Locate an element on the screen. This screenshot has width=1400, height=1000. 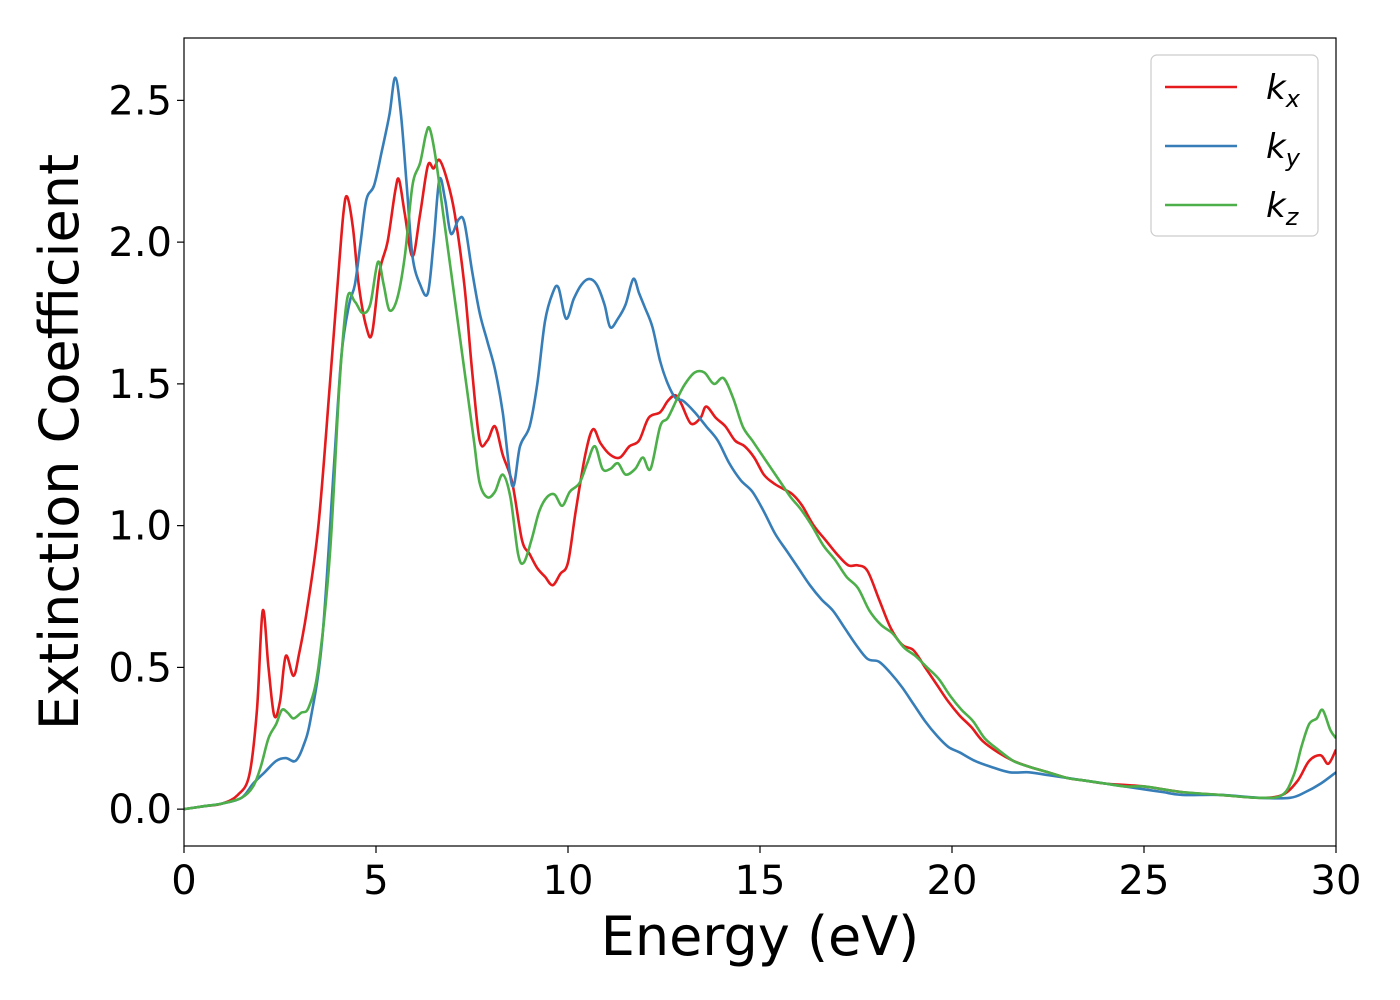
x-tick-label: 20 is located at coordinates (952, 881).